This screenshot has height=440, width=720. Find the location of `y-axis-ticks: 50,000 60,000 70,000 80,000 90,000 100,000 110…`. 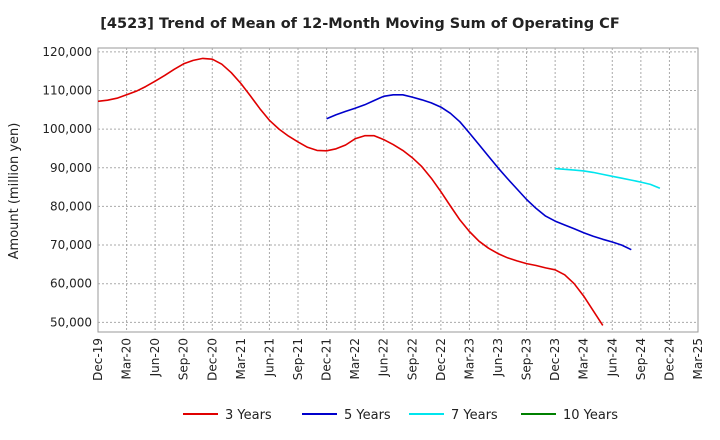

y-axis-ticks: 50,000 60,000 70,000 80,000 90,000 100,000 110… is located at coordinates (67, 187).